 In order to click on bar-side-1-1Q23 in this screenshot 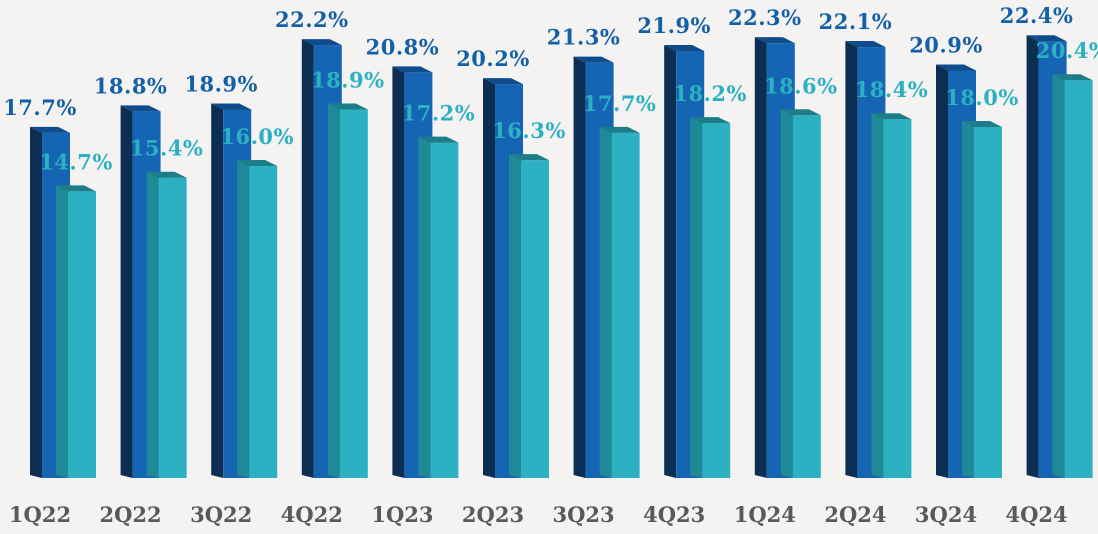, I will do `click(398, 272)`.